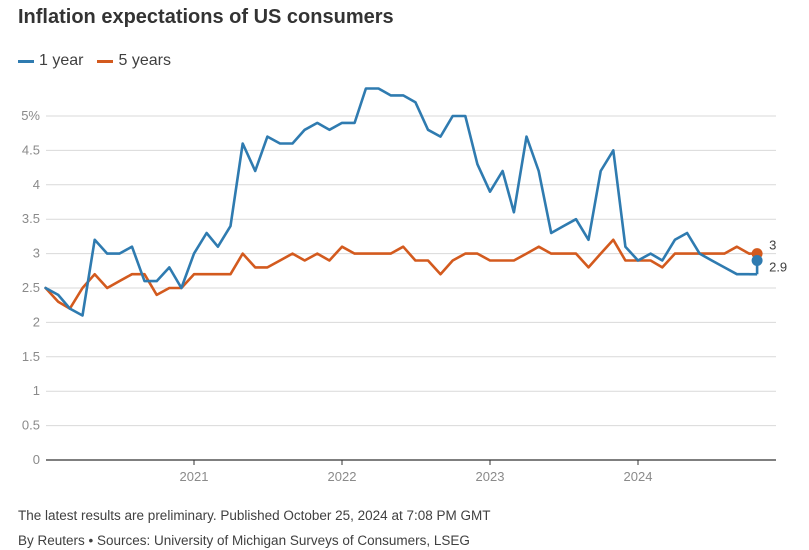 The image size is (809, 550). Describe the element at coordinates (31, 218) in the screenshot. I see `y-tick-label-7: 3.5` at that location.